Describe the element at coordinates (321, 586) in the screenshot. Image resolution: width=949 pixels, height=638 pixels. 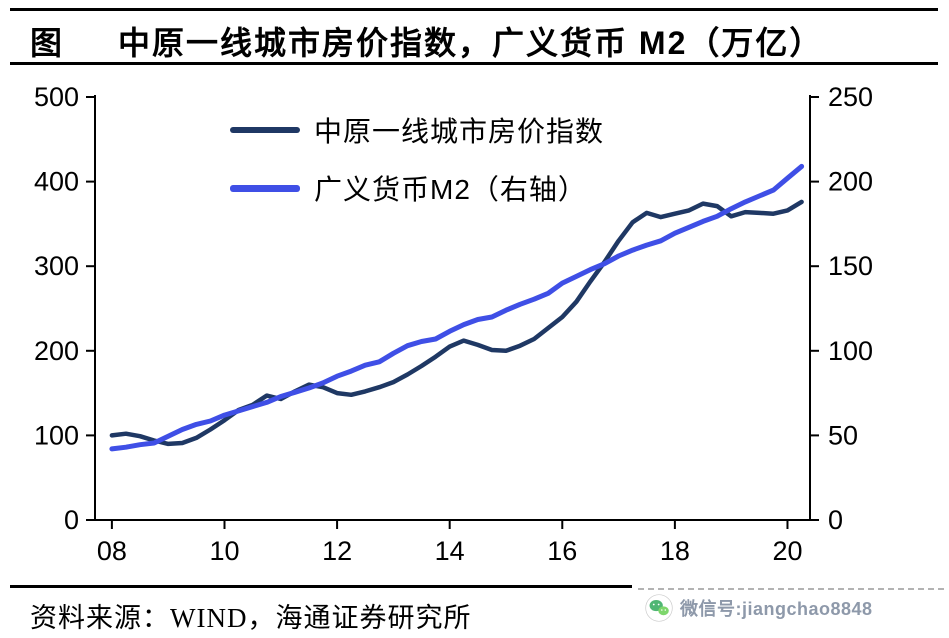
I see `footer-divider` at that location.